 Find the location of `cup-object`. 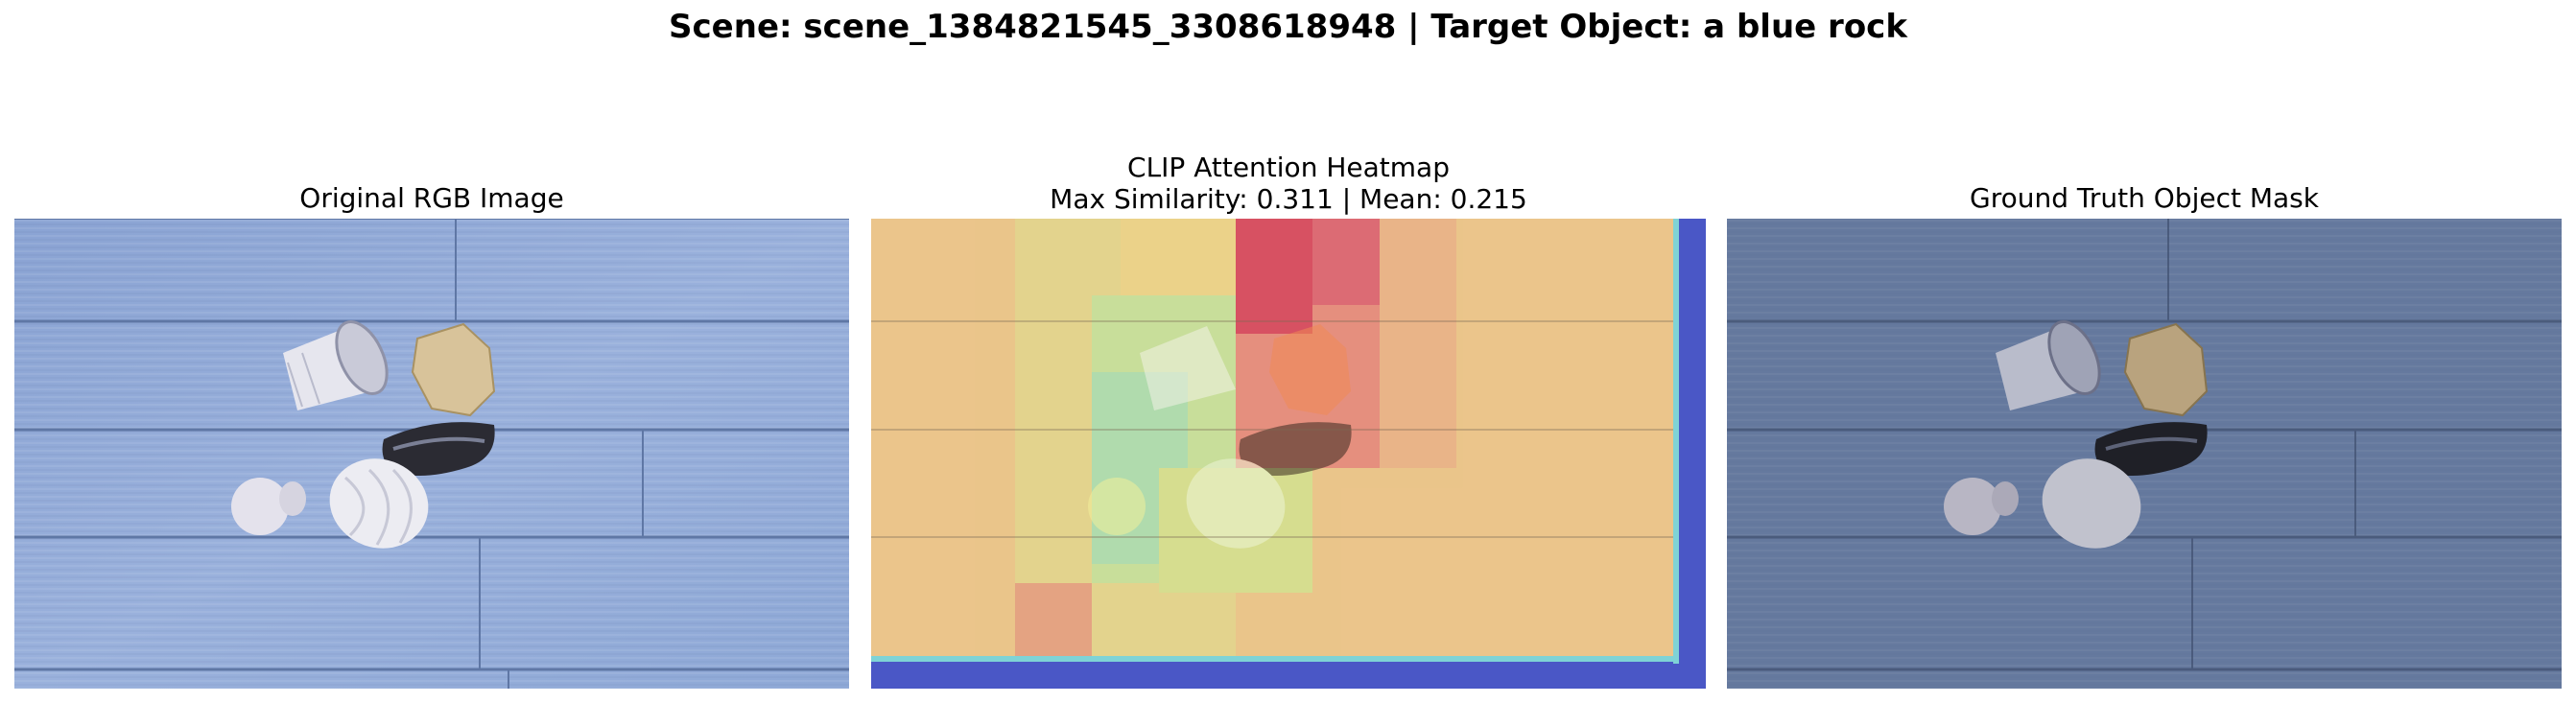

cup-object is located at coordinates (336, 365).